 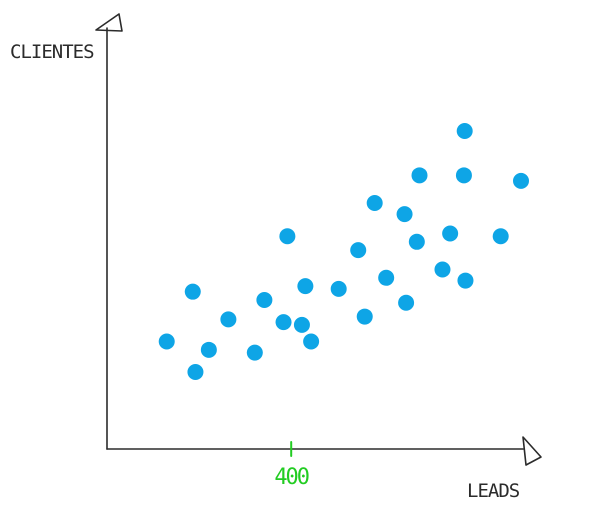 I want to click on y-axis-arrow, so click(x=109, y=22).